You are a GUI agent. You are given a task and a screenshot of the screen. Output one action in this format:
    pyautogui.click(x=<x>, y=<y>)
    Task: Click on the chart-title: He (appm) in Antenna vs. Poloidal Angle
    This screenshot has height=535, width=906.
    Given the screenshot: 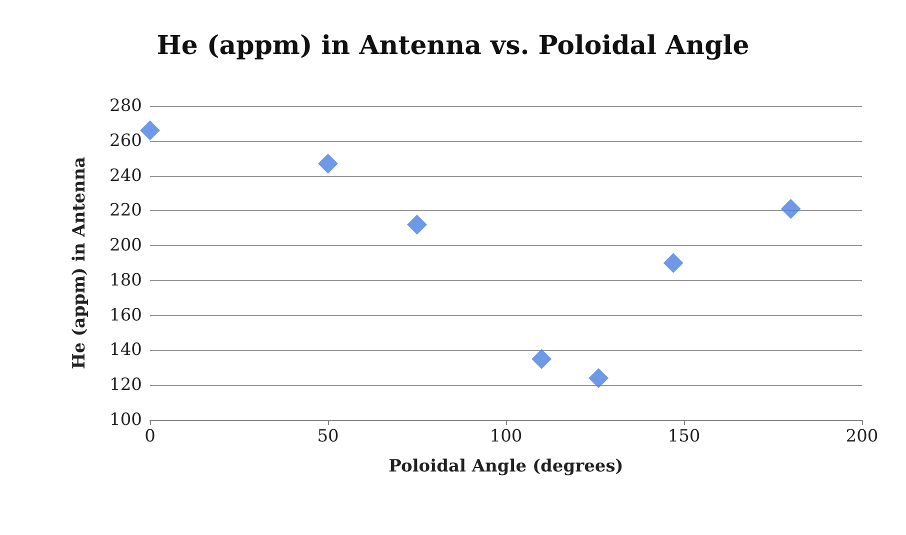 What is the action you would take?
    pyautogui.click(x=453, y=46)
    